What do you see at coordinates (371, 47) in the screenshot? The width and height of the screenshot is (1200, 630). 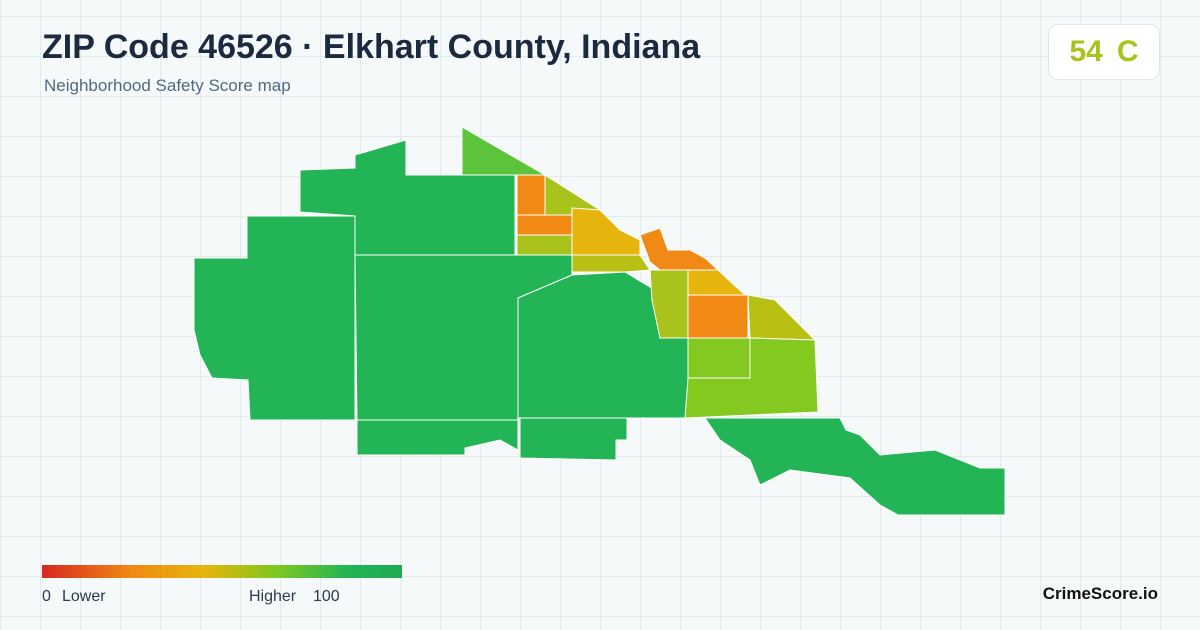 I see `title: ZIP Code 46526 · Elkhart County, Indiana` at bounding box center [371, 47].